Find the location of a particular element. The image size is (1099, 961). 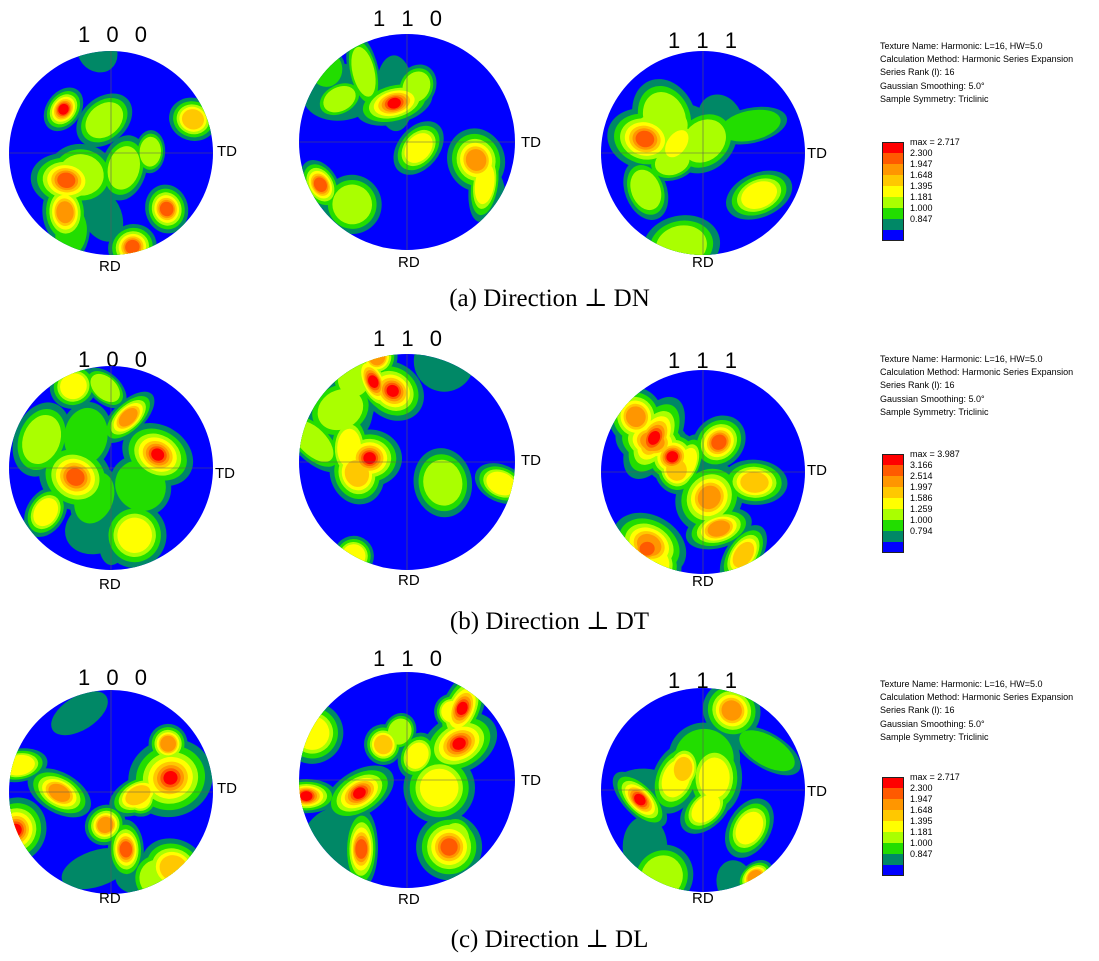

pole-plane-label: 1 1 1 is located at coordinates (705, 40).